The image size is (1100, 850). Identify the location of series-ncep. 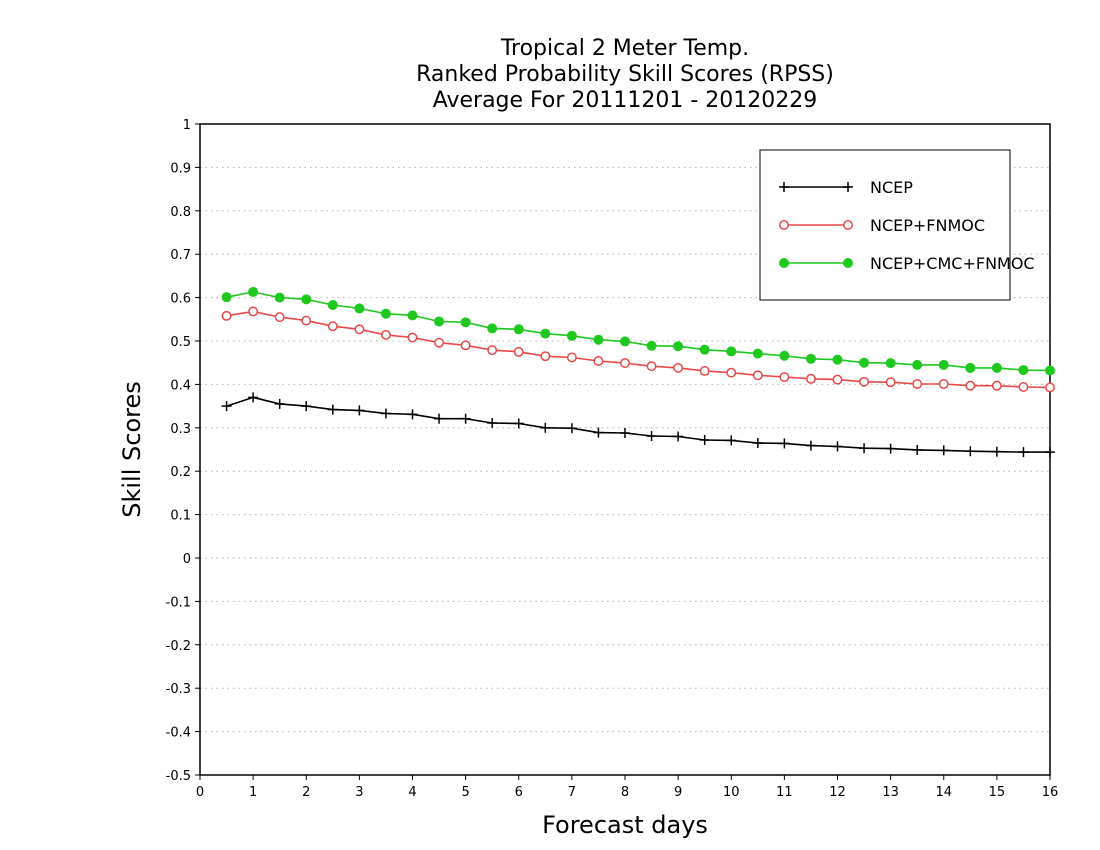
(638, 425).